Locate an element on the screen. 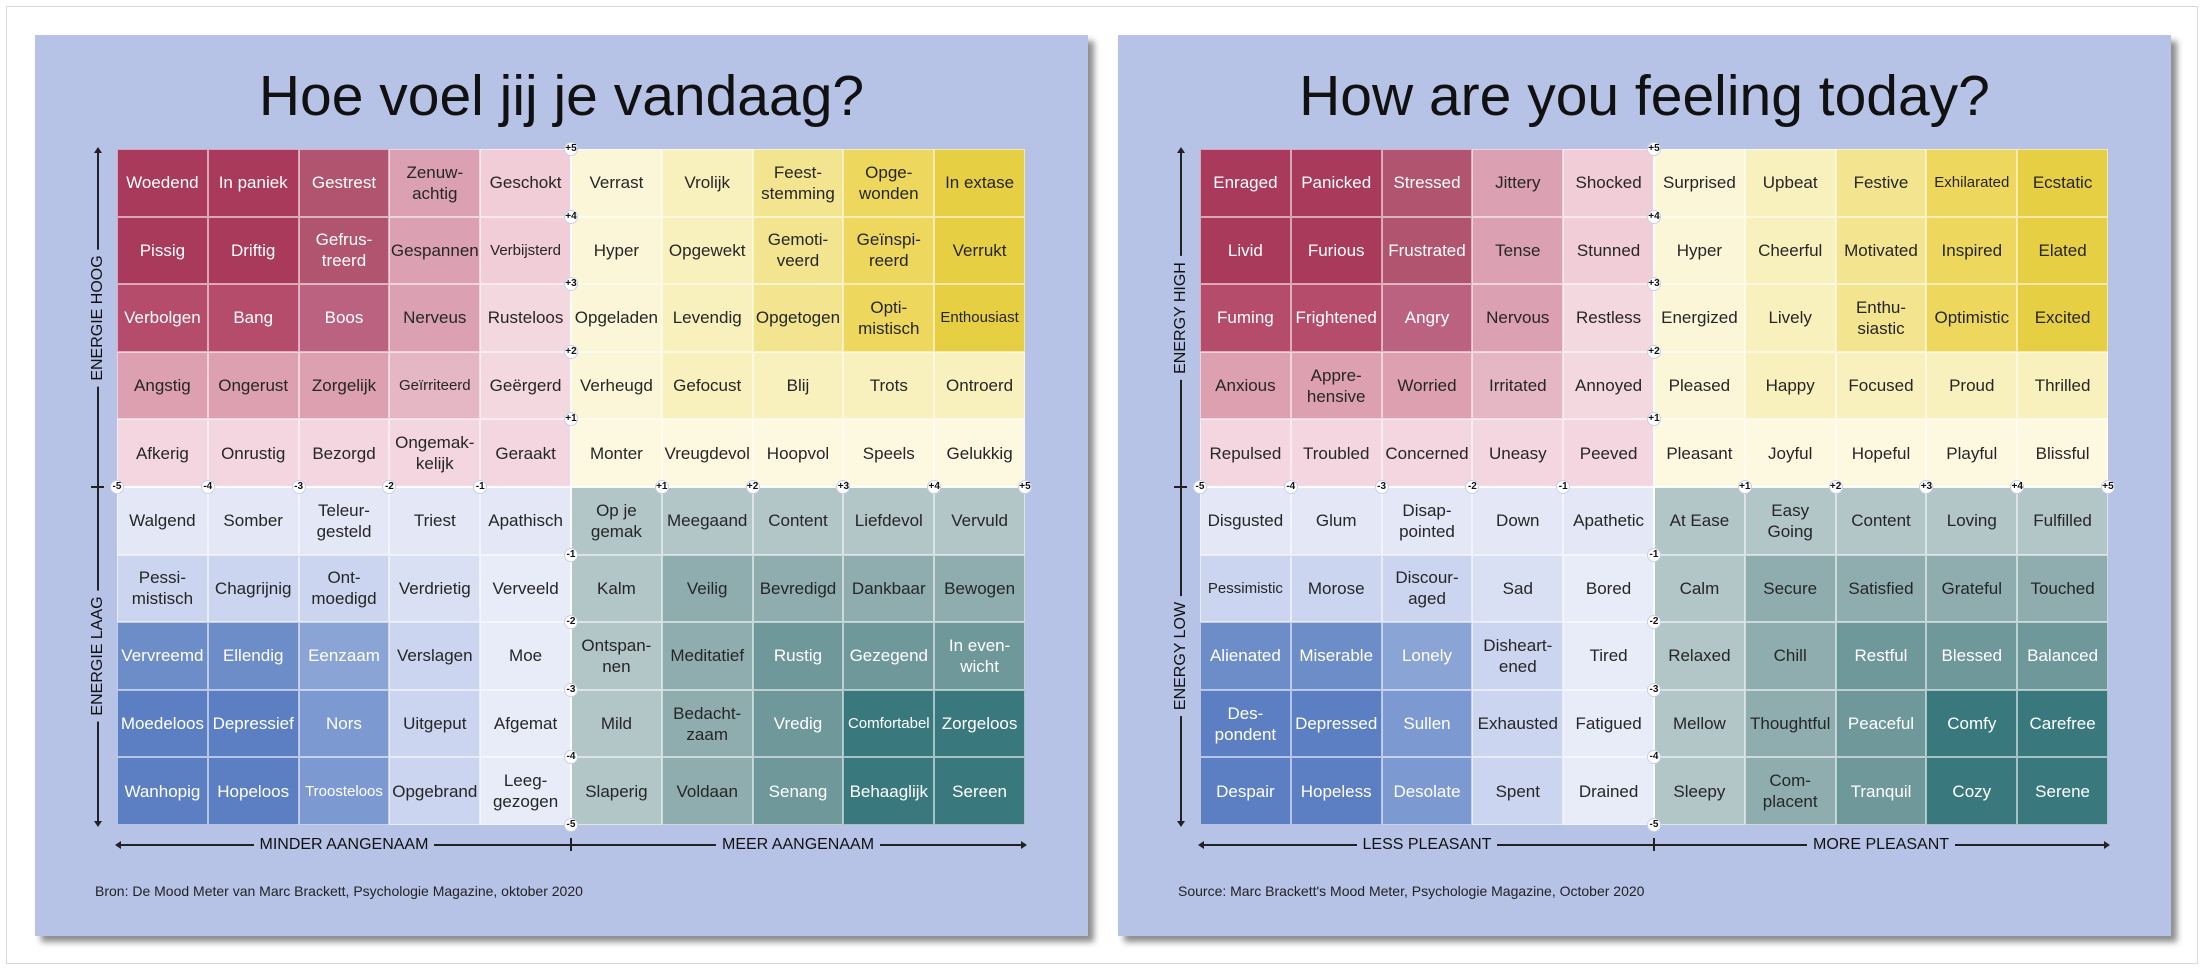 This screenshot has height=974, width=2206. emotion-cell: Wanhopig is located at coordinates (162, 791).